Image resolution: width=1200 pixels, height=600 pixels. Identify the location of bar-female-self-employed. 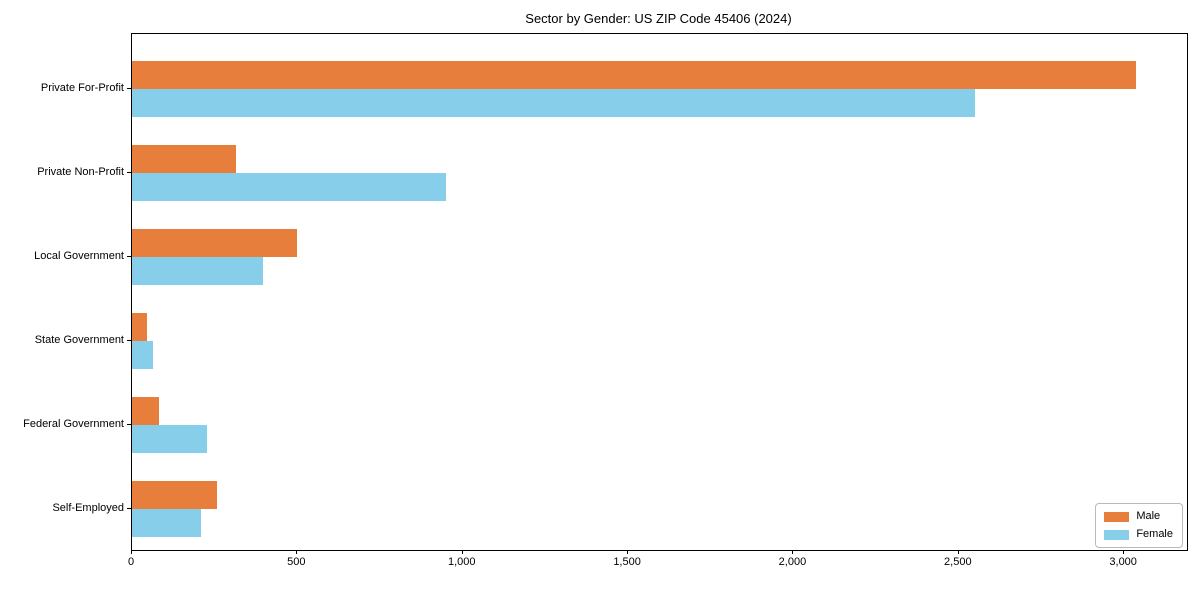
(166, 523).